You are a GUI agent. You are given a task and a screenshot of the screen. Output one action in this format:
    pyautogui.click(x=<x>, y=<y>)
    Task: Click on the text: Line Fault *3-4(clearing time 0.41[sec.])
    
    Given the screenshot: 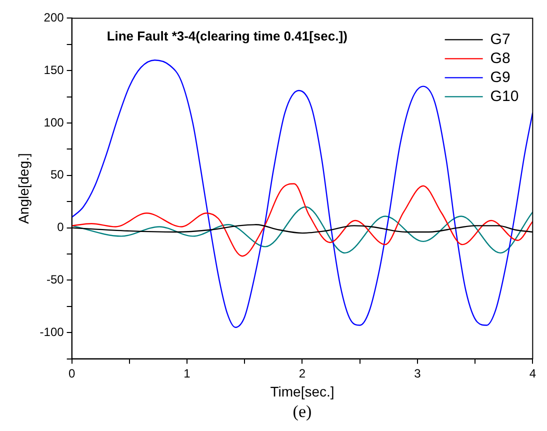 What is the action you would take?
    pyautogui.click(x=227, y=36)
    